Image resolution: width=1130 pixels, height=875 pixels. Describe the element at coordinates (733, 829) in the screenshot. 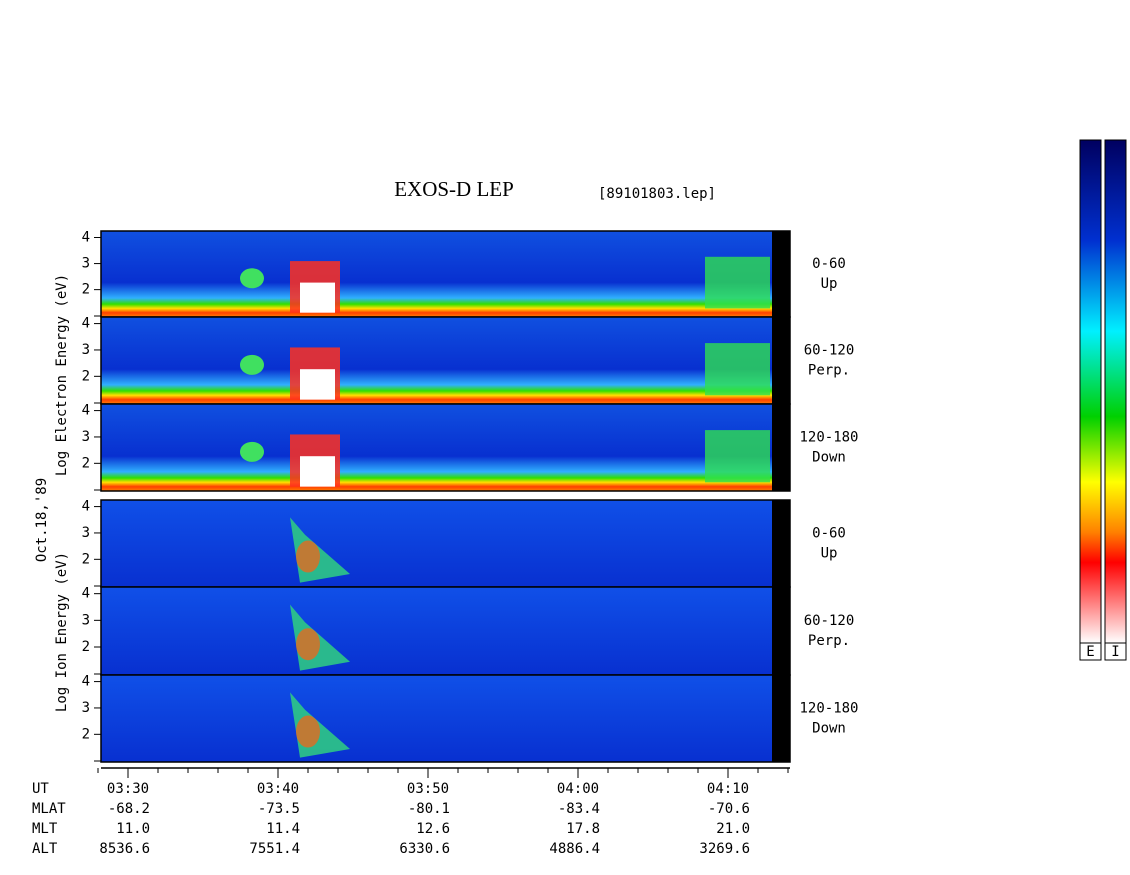

I see `ephemeris-value: 21.0` at that location.